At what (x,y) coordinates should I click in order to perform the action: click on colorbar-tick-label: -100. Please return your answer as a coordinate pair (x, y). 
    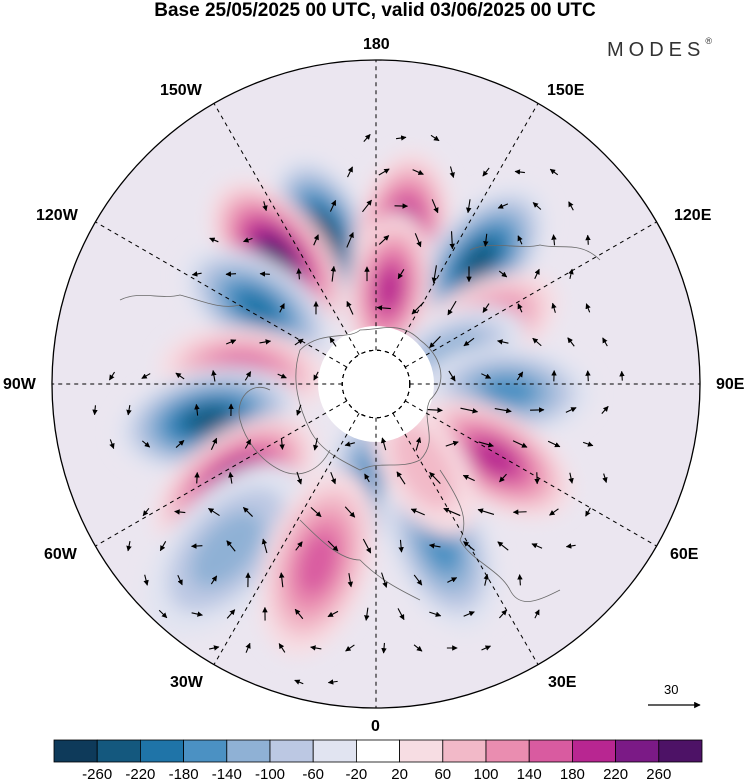
    Looking at the image, I should click on (270, 774).